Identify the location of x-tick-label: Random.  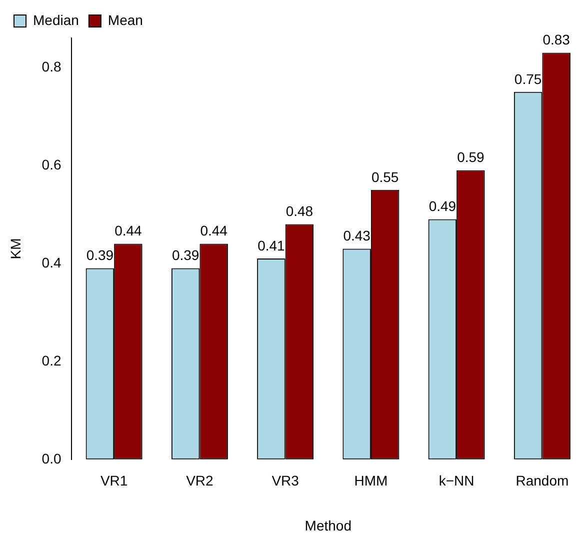
(542, 480).